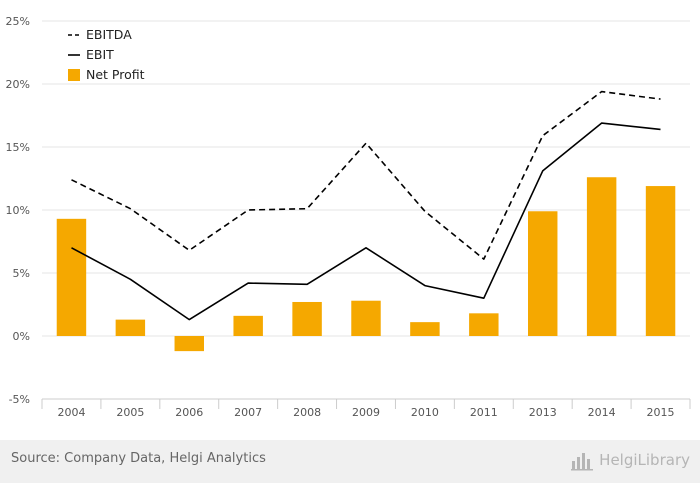 Image resolution: width=700 pixels, height=483 pixels. Describe the element at coordinates (71, 277) in the screenshot. I see `bar-2004` at that location.